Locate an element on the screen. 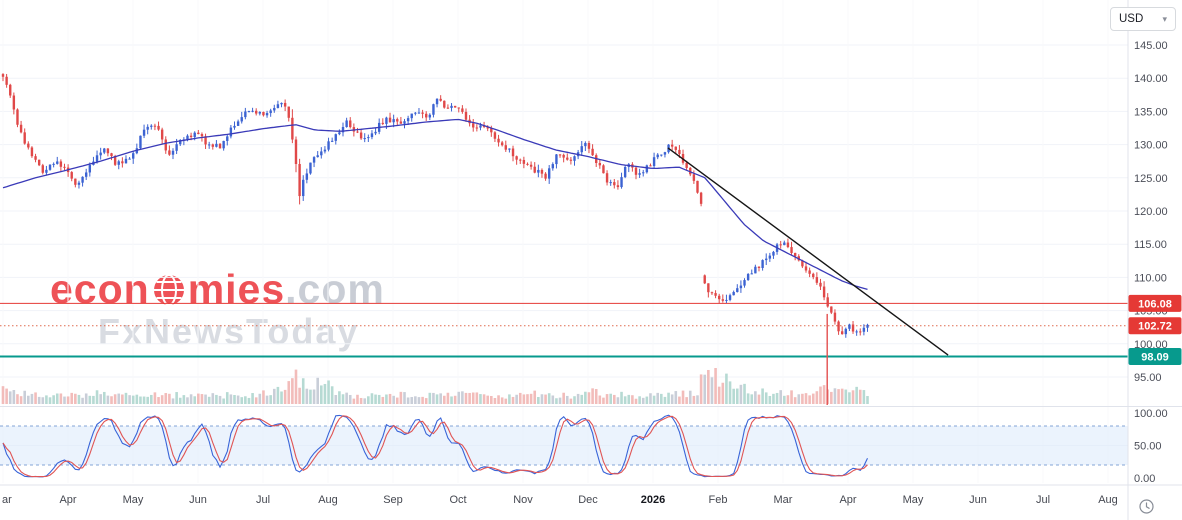  svg-text: Oct is located at coordinates (457, 500).